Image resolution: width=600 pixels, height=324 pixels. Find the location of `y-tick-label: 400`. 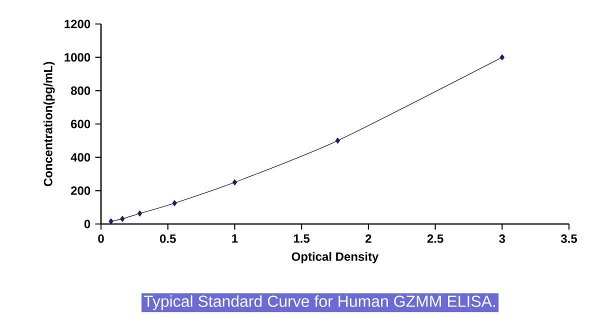

y-tick-label: 400 is located at coordinates (80, 157).